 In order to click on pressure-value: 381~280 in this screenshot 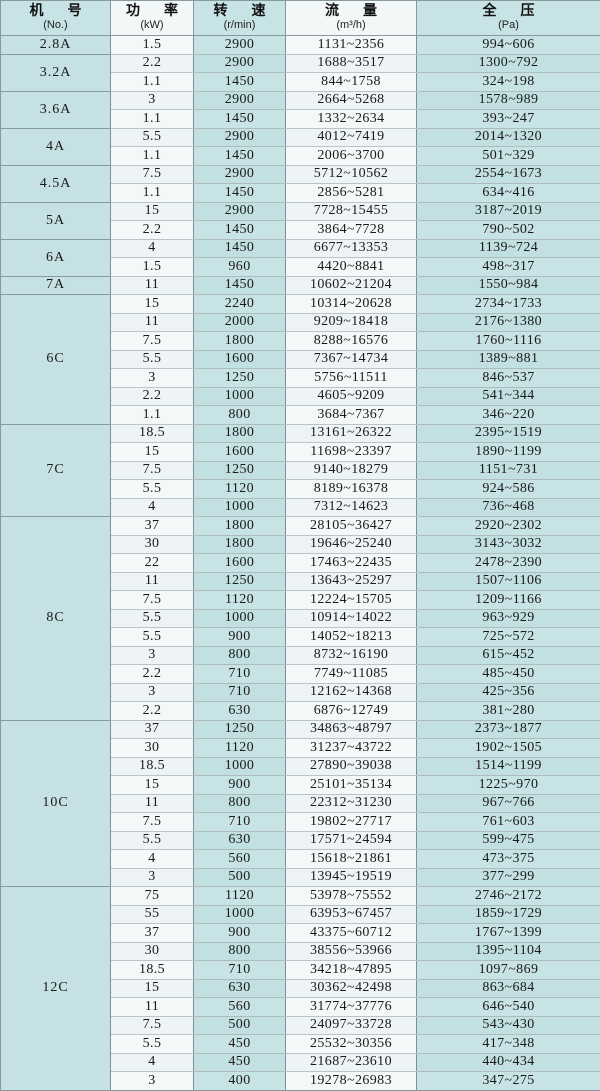, I will do `click(508, 711)`.